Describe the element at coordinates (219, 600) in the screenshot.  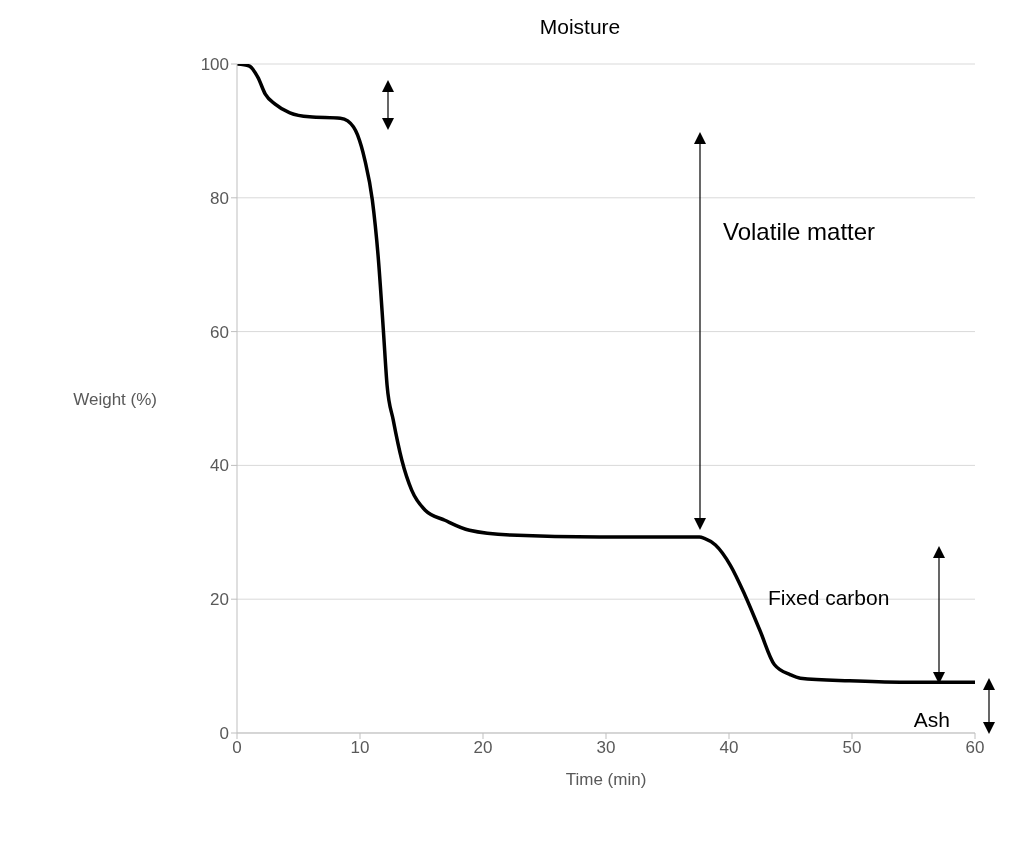
I see `y-tick-label: 20` at that location.